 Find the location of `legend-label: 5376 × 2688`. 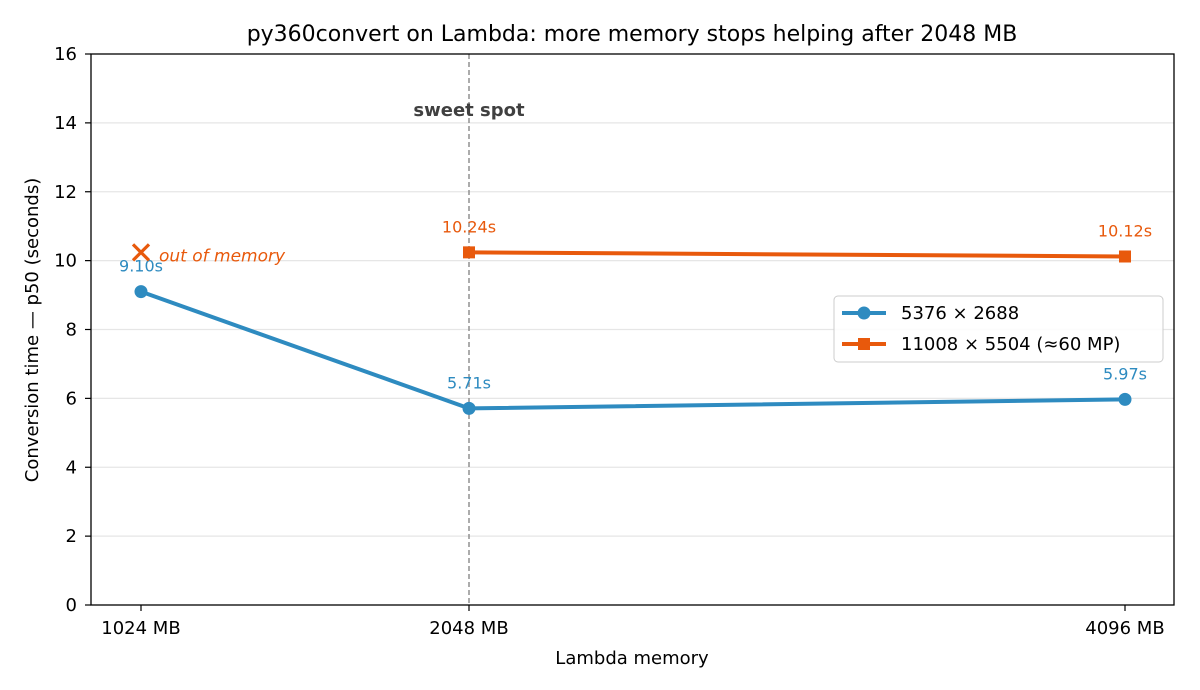

legend-label: 5376 × 2688 is located at coordinates (960, 313).